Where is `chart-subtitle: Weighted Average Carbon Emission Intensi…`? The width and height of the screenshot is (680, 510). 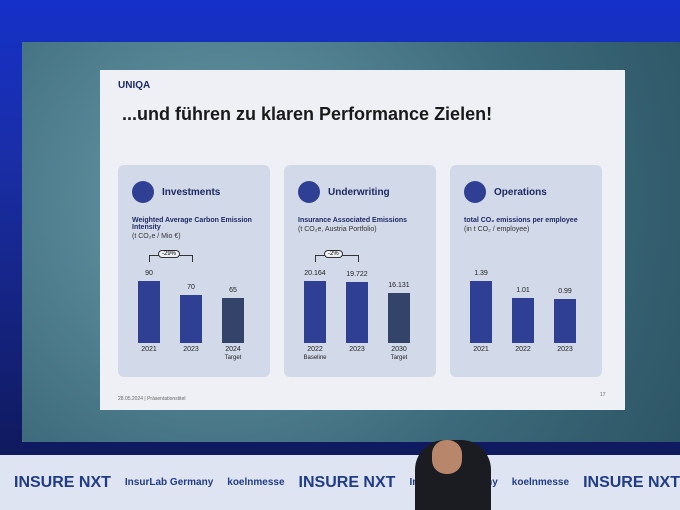 chart-subtitle: Weighted Average Carbon Emission Intensi… is located at coordinates (192, 224).